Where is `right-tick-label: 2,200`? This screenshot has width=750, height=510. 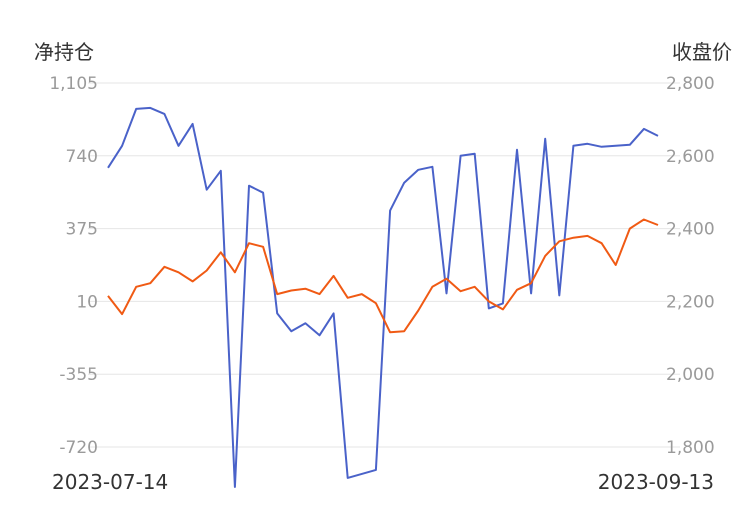 right-tick-label: 2,200 is located at coordinates (690, 302).